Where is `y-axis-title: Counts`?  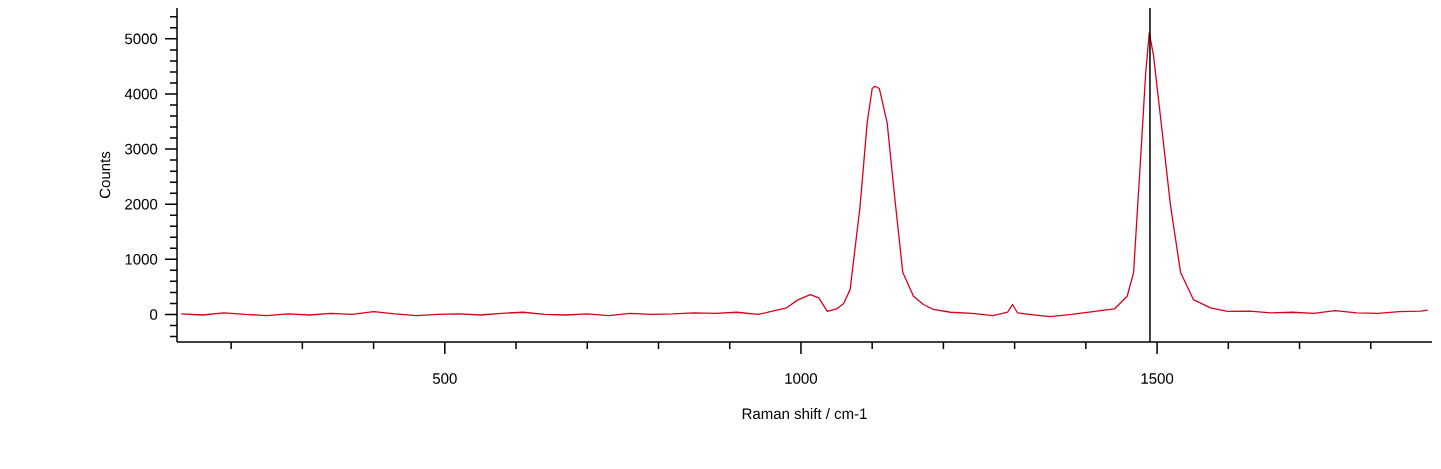
y-axis-title: Counts is located at coordinates (105, 174).